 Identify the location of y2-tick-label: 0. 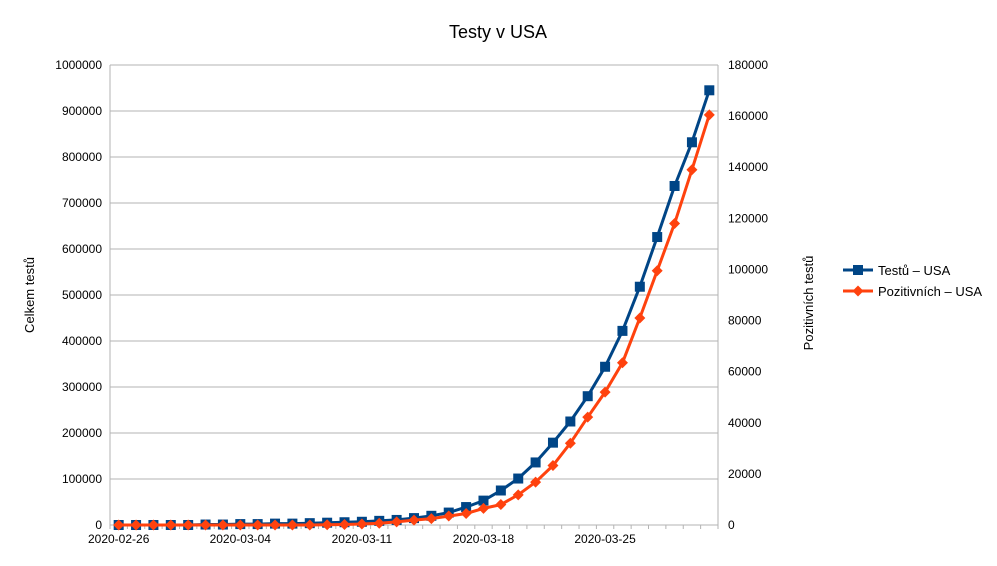
(731, 525).